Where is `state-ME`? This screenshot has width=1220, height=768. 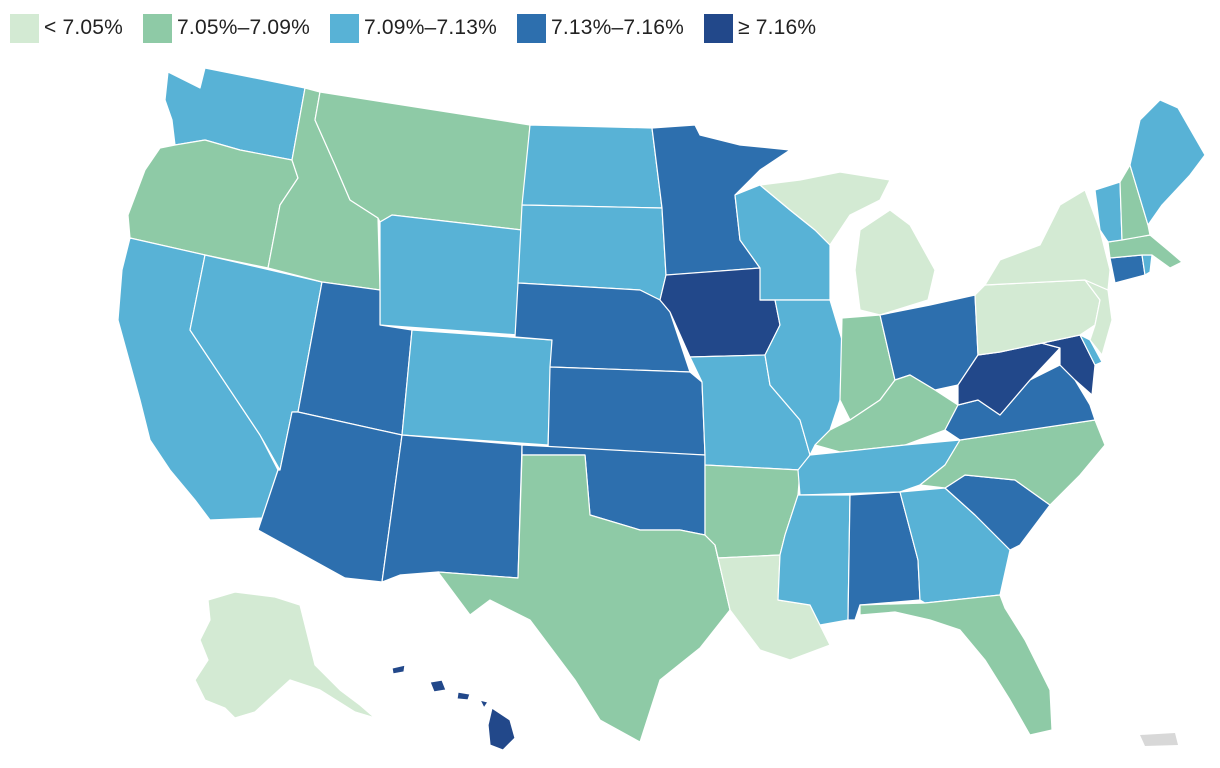
state-ME is located at coordinates (1167, 162).